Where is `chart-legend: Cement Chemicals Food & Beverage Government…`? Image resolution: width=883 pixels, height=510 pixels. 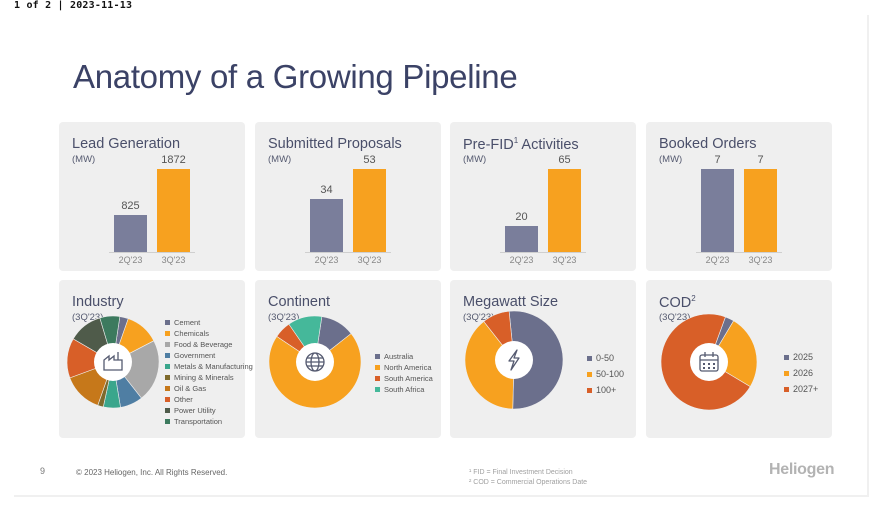 chart-legend: Cement Chemicals Food & Beverage Government… is located at coordinates (209, 372).